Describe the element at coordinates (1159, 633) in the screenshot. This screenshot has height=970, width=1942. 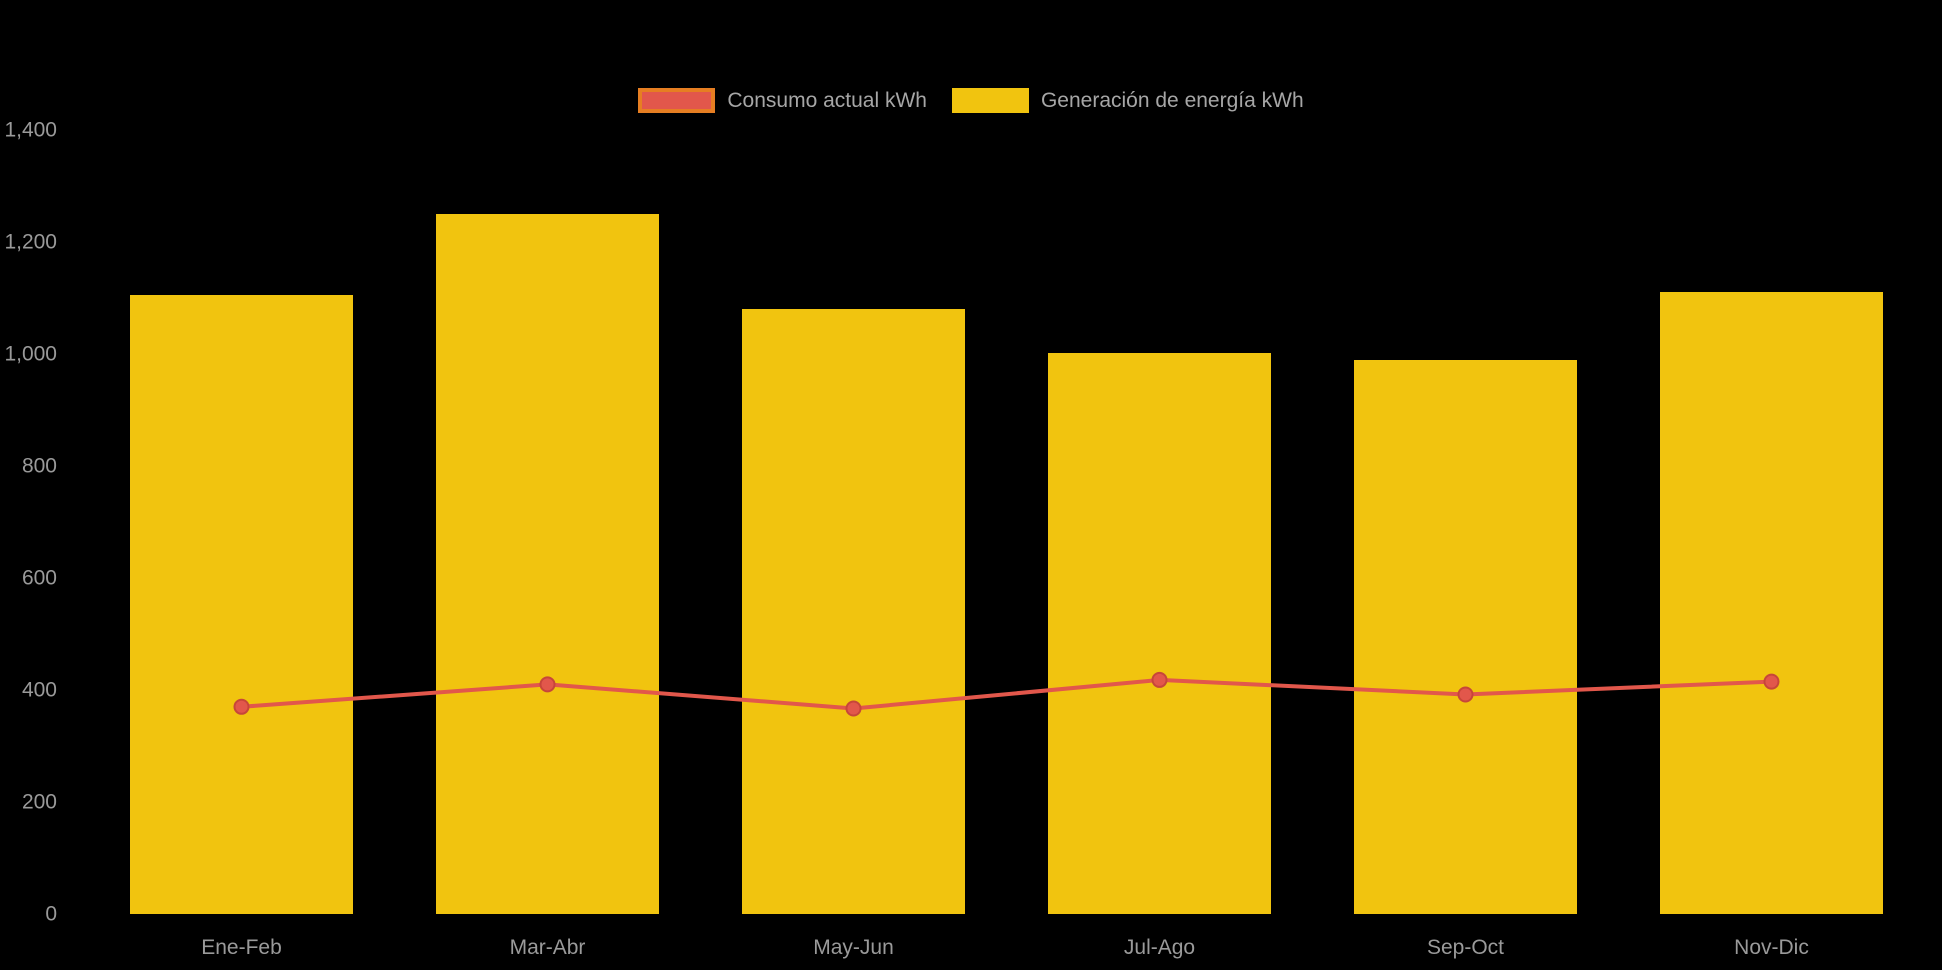
I see `bar-jul-ago` at that location.